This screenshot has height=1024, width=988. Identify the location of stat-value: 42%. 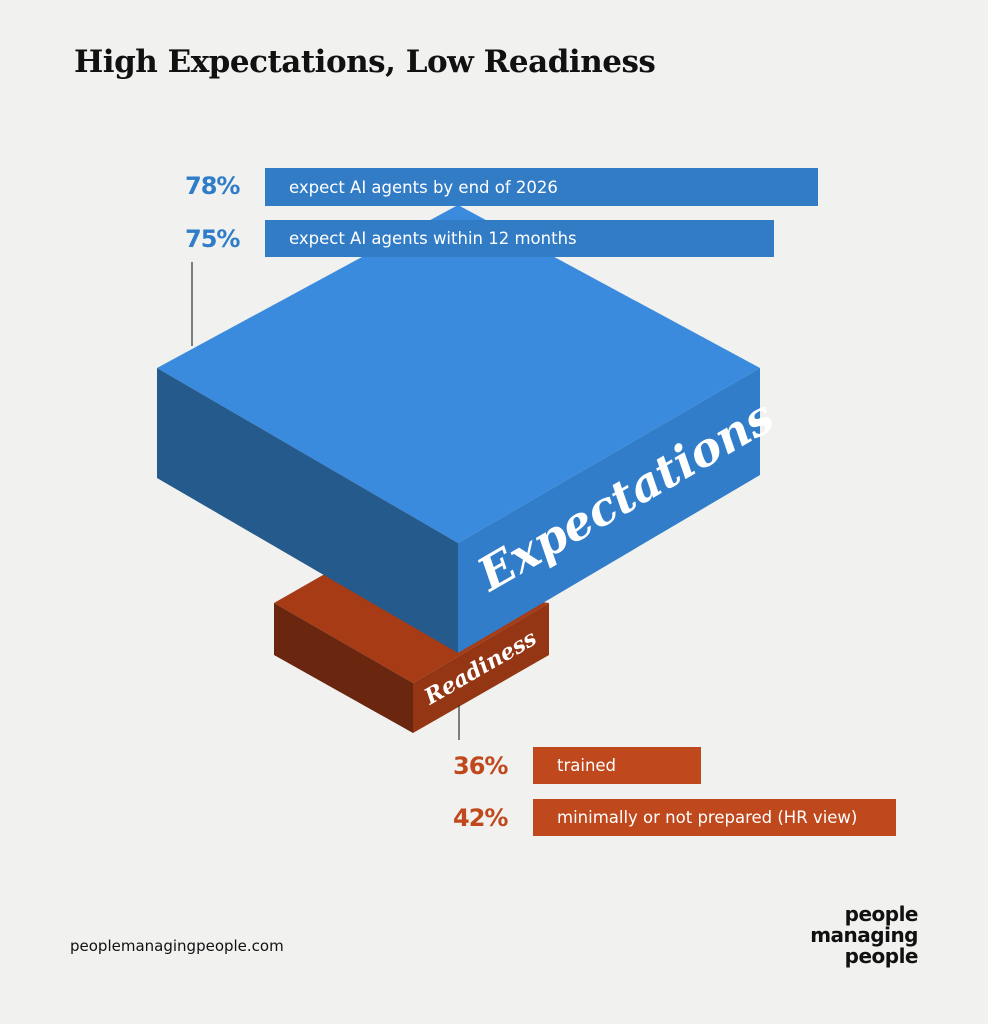
(480, 818).